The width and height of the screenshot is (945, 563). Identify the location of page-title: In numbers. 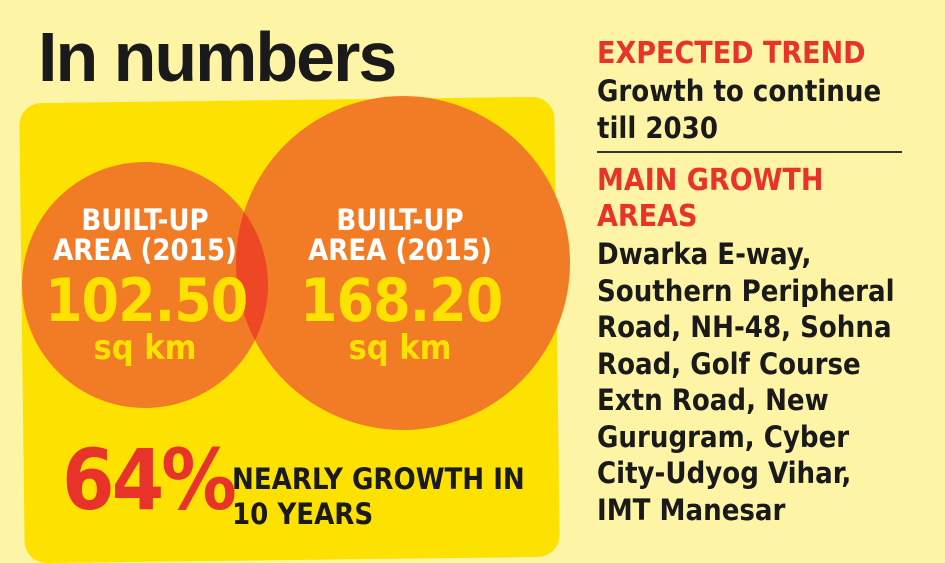
(217, 57).